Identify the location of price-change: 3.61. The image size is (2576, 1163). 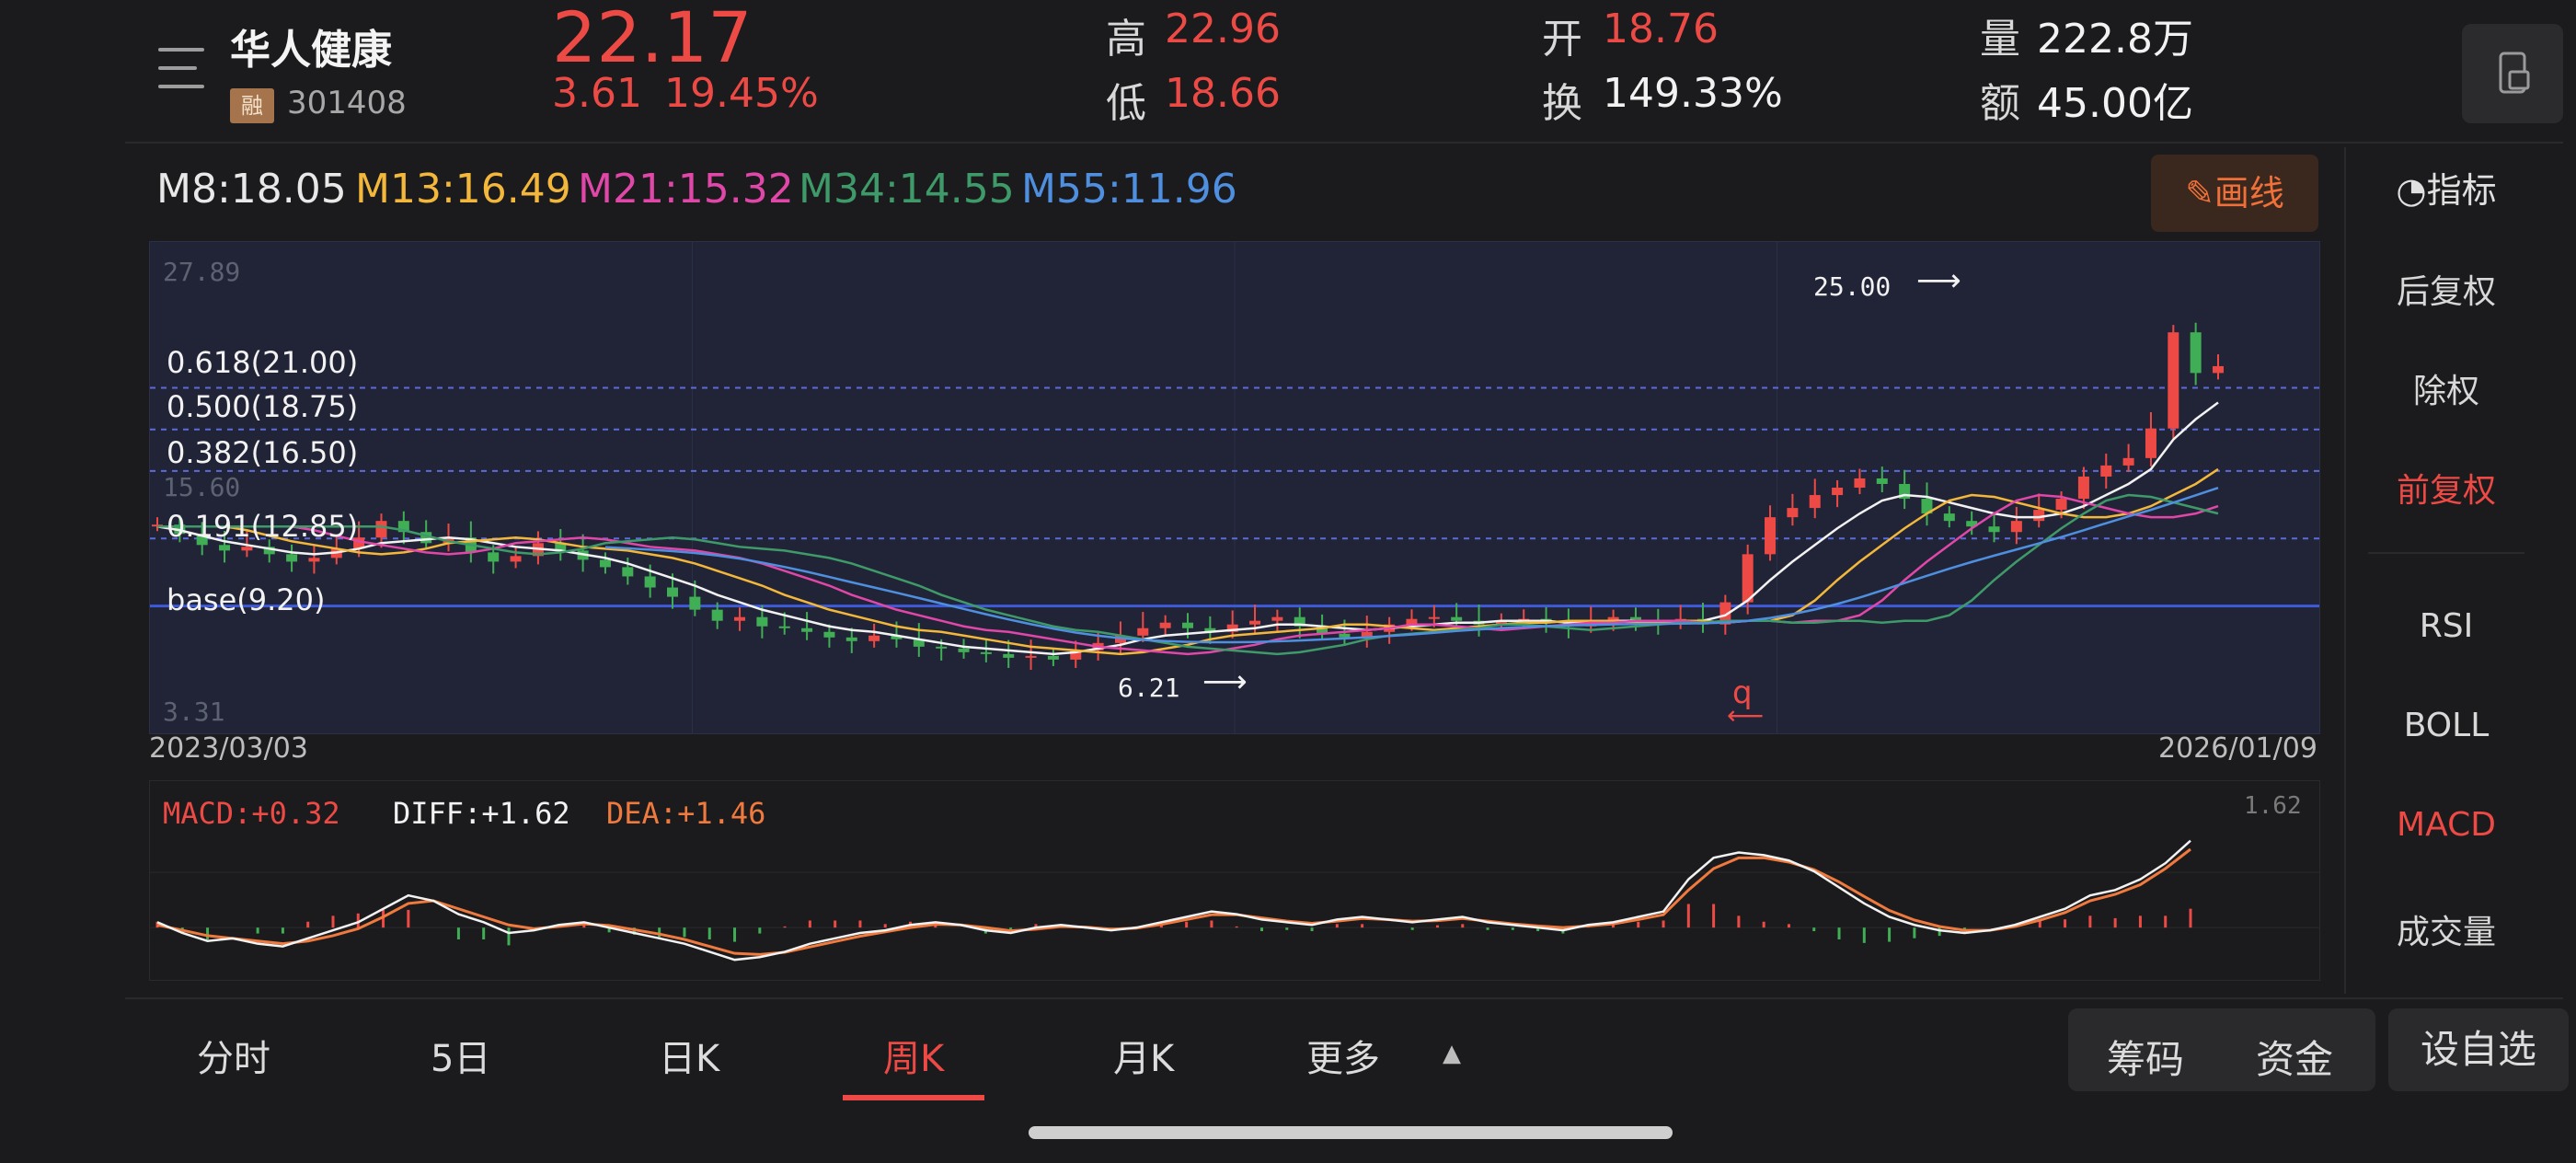
(597, 94).